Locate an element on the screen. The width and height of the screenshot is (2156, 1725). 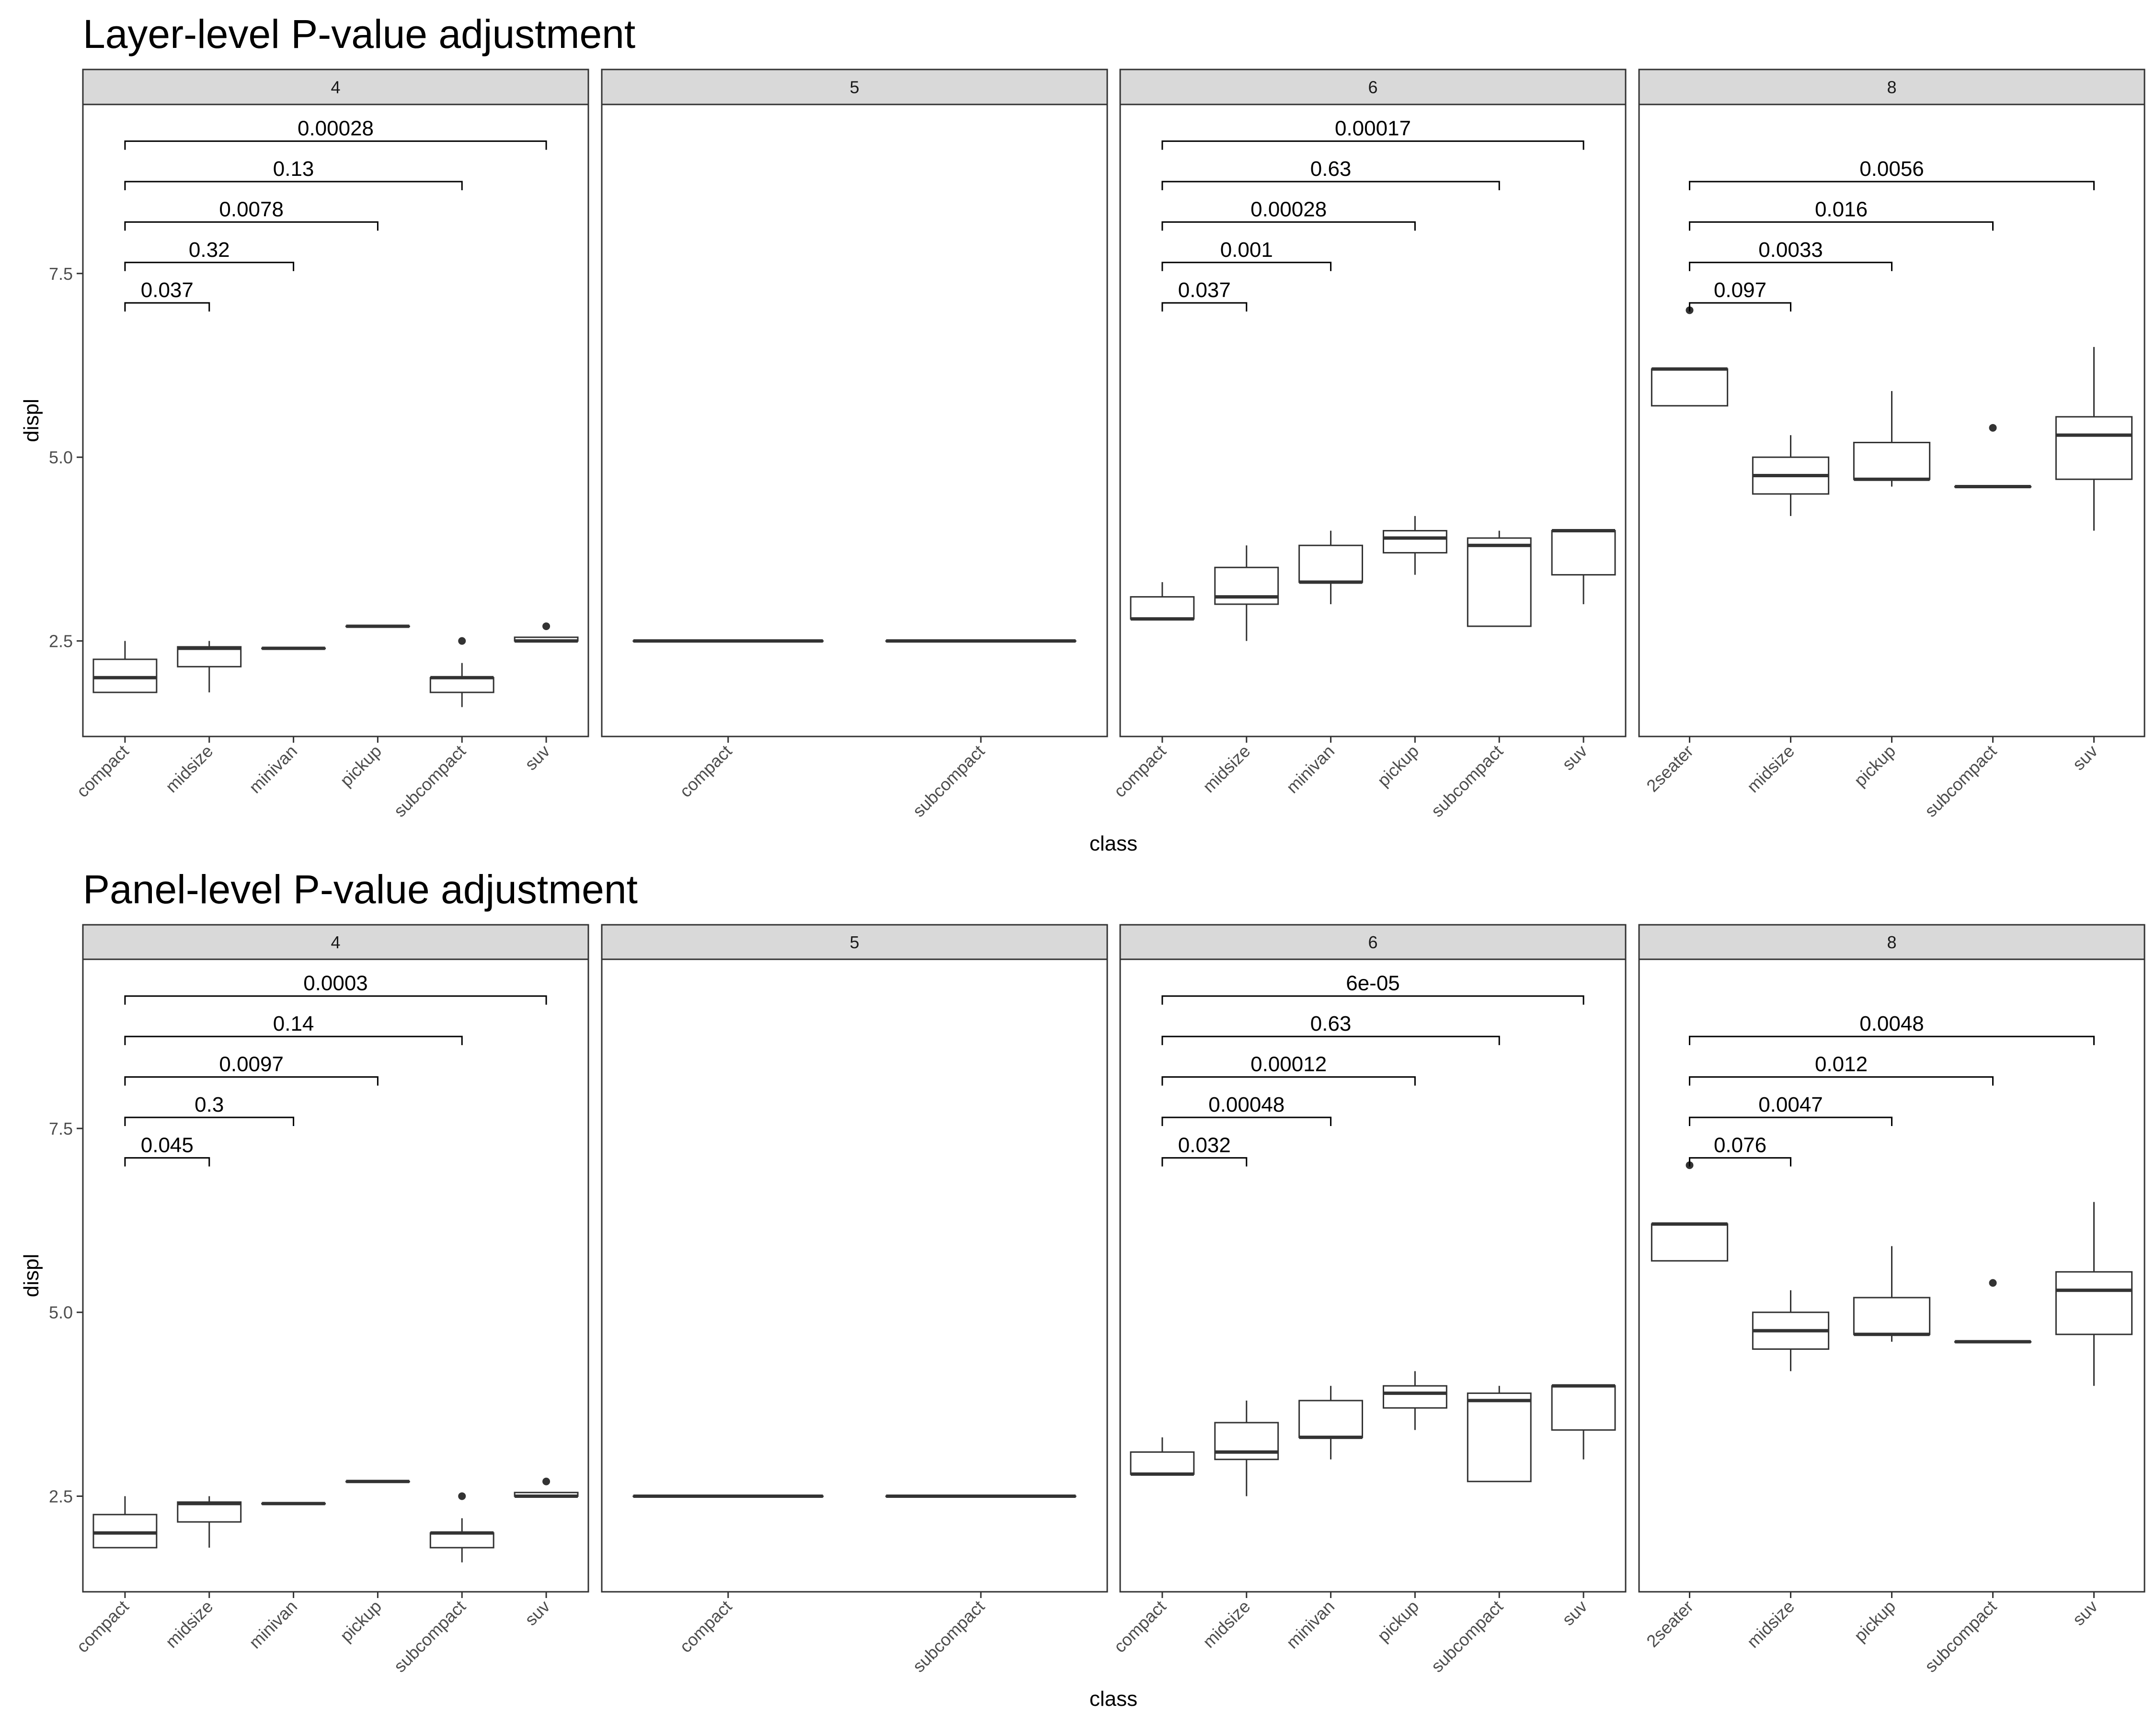
significance-bracket: 0.3 is located at coordinates (209, 1109).